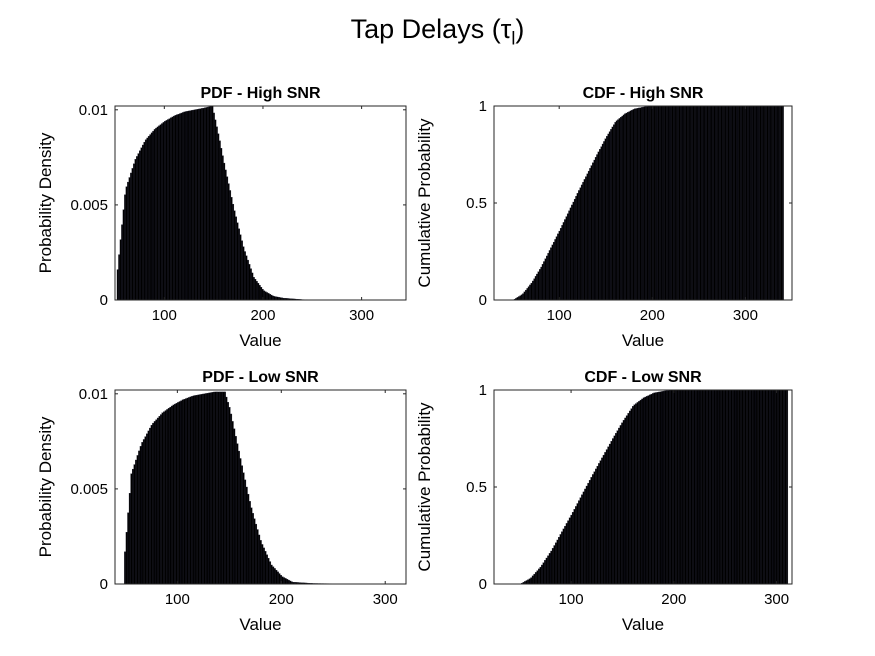 The image size is (875, 656). Describe the element at coordinates (45, 486) in the screenshot. I see `pdf-low-snr-ylabel: Probability Density` at that location.